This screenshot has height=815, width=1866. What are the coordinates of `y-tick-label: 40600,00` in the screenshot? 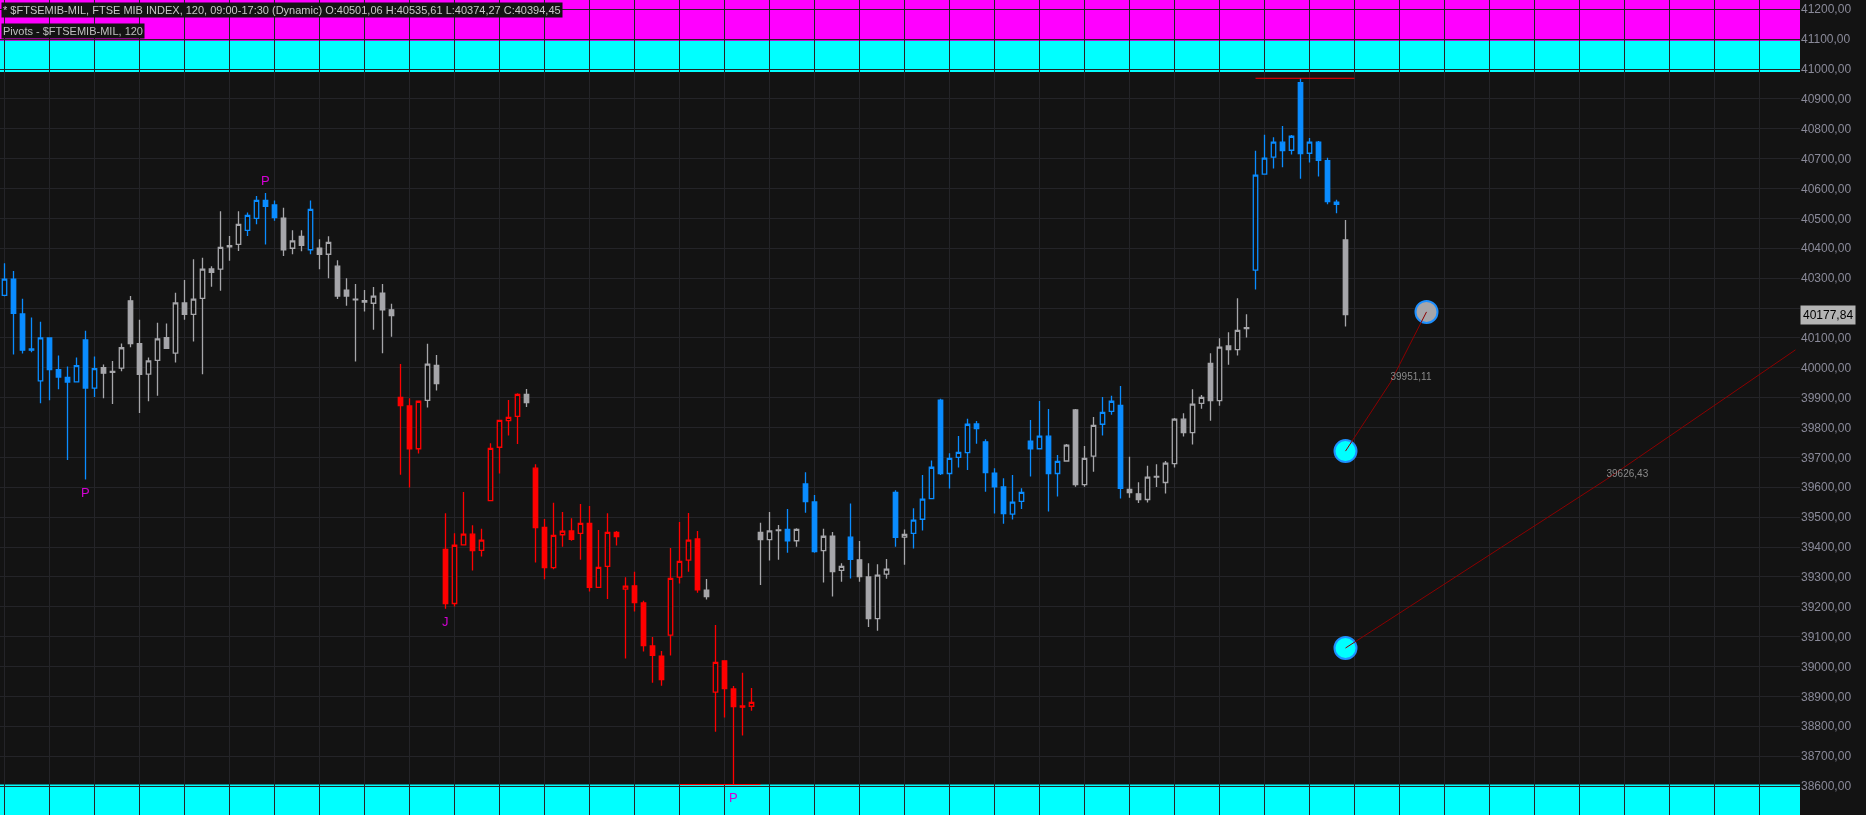 It's located at (1826, 188).